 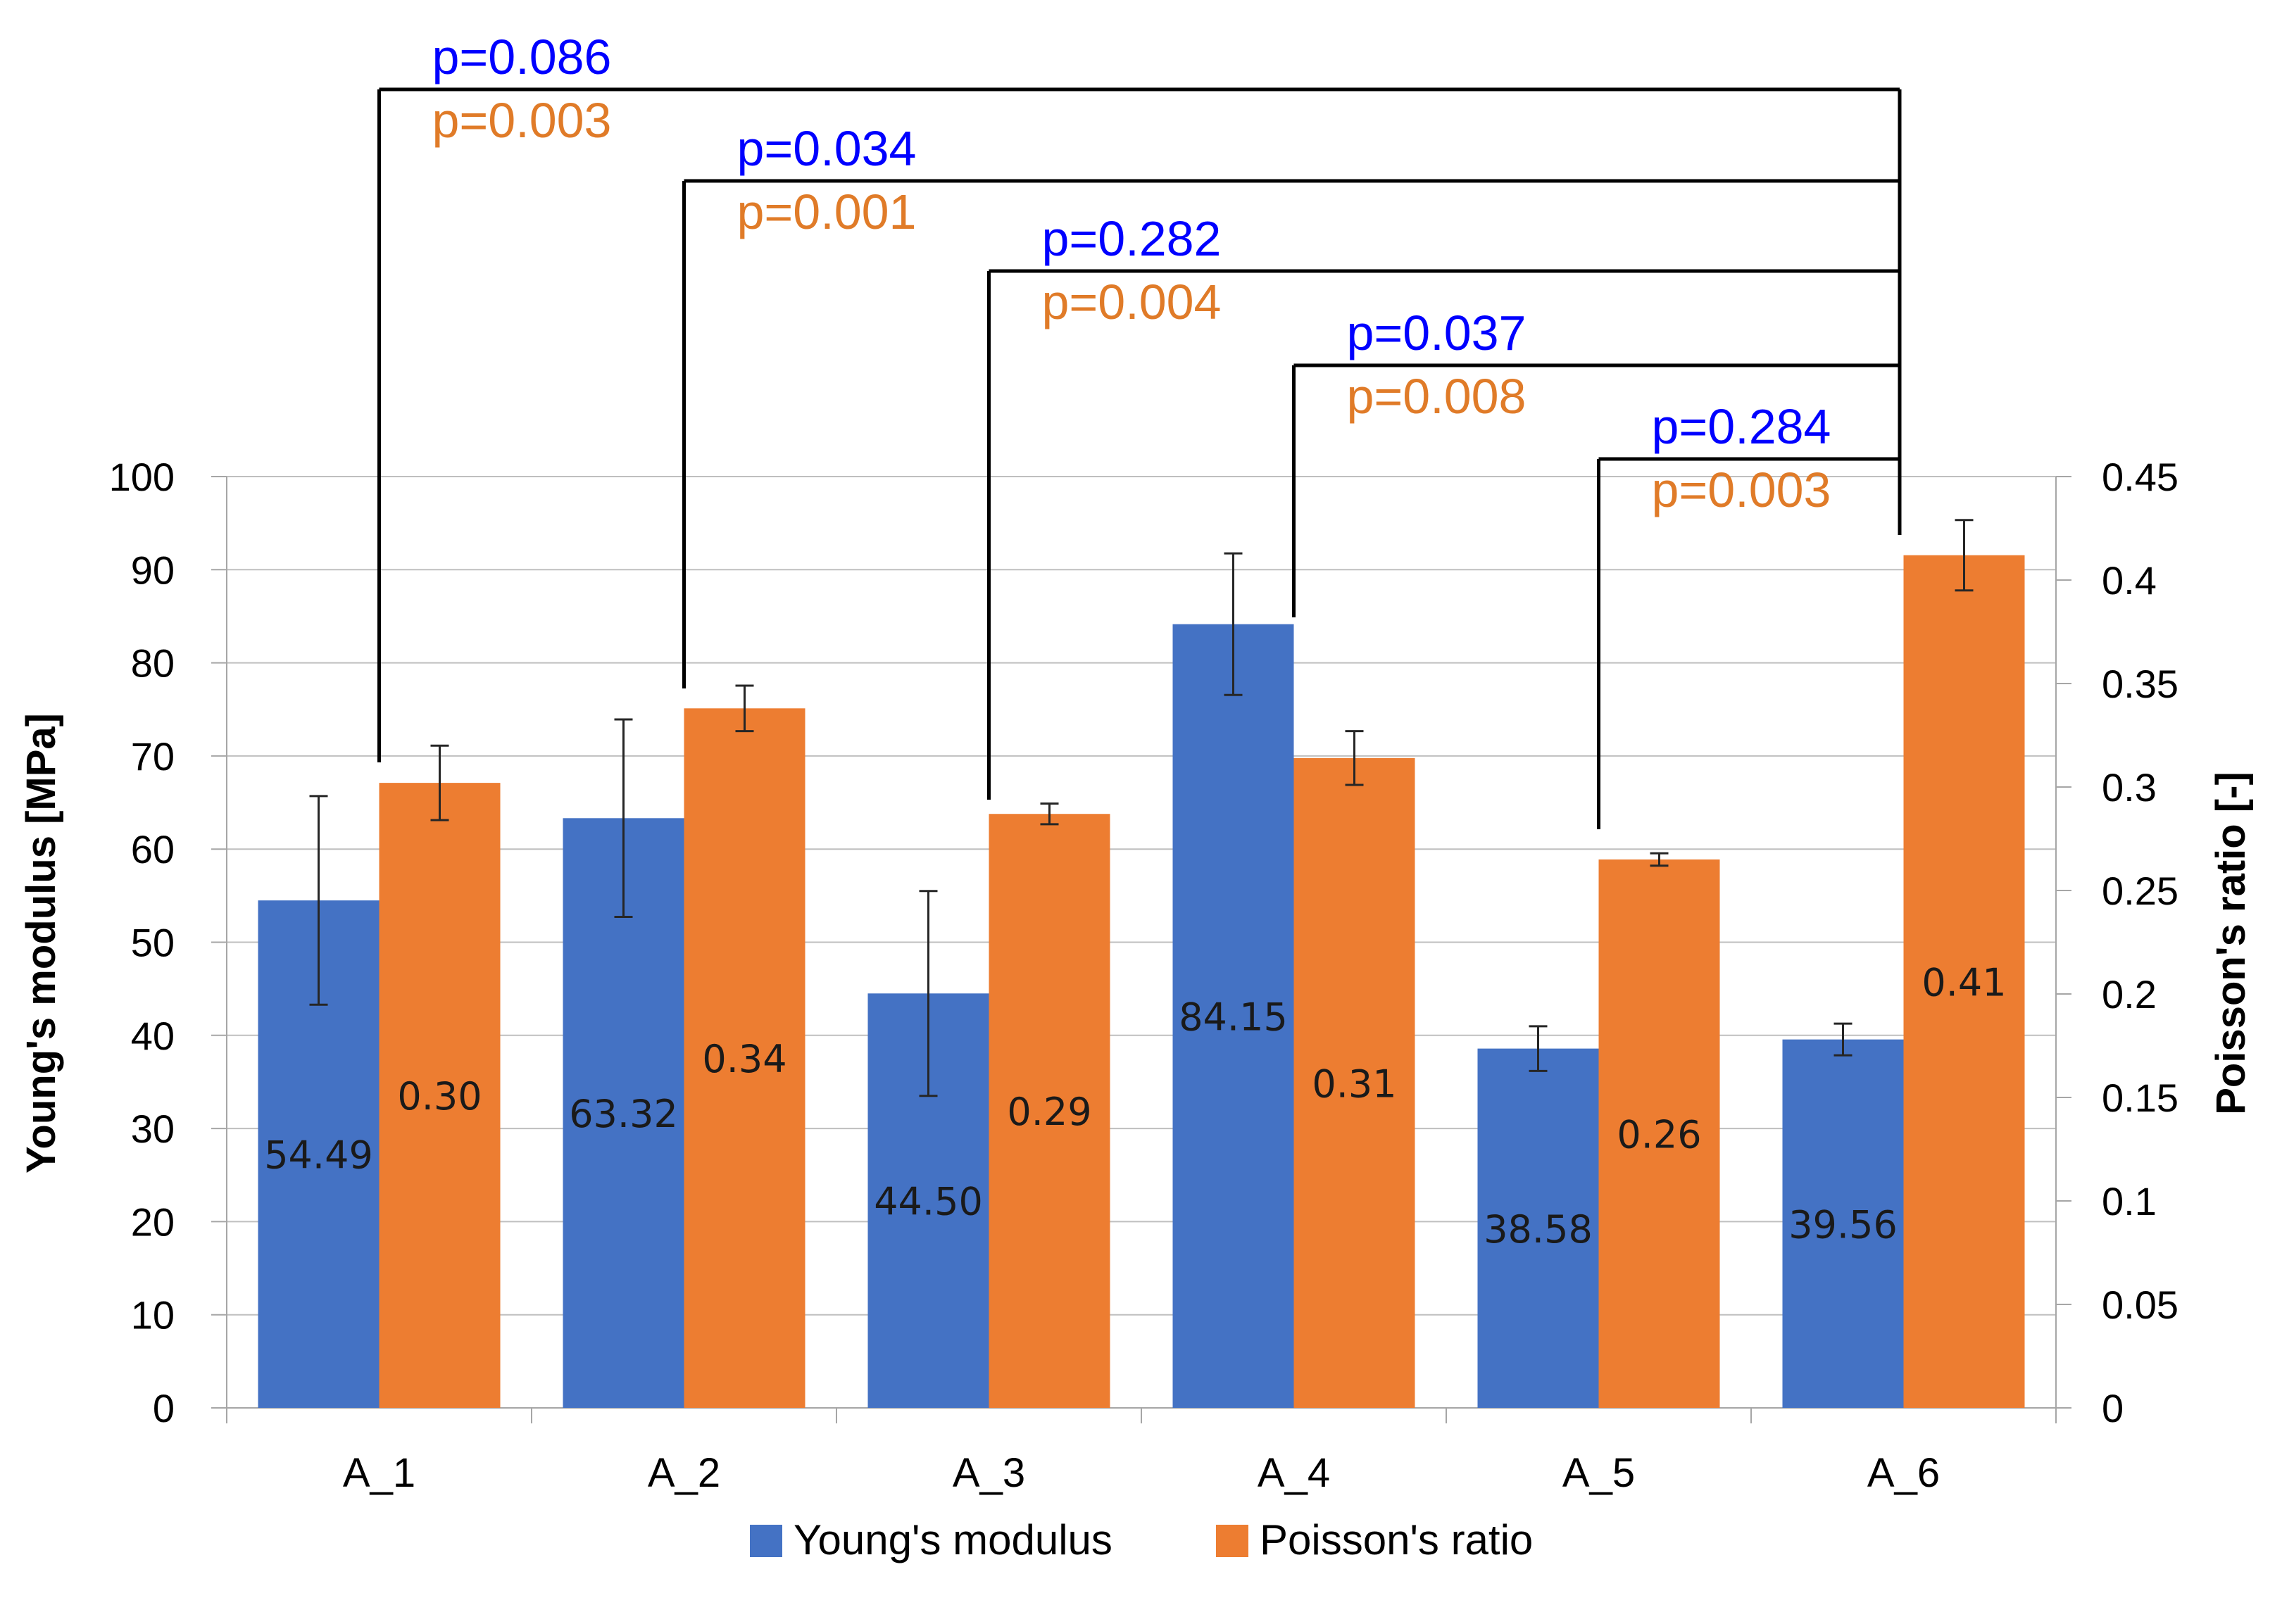 I want to click on p-value-youngs: p=0.284, so click(x=1741, y=426).